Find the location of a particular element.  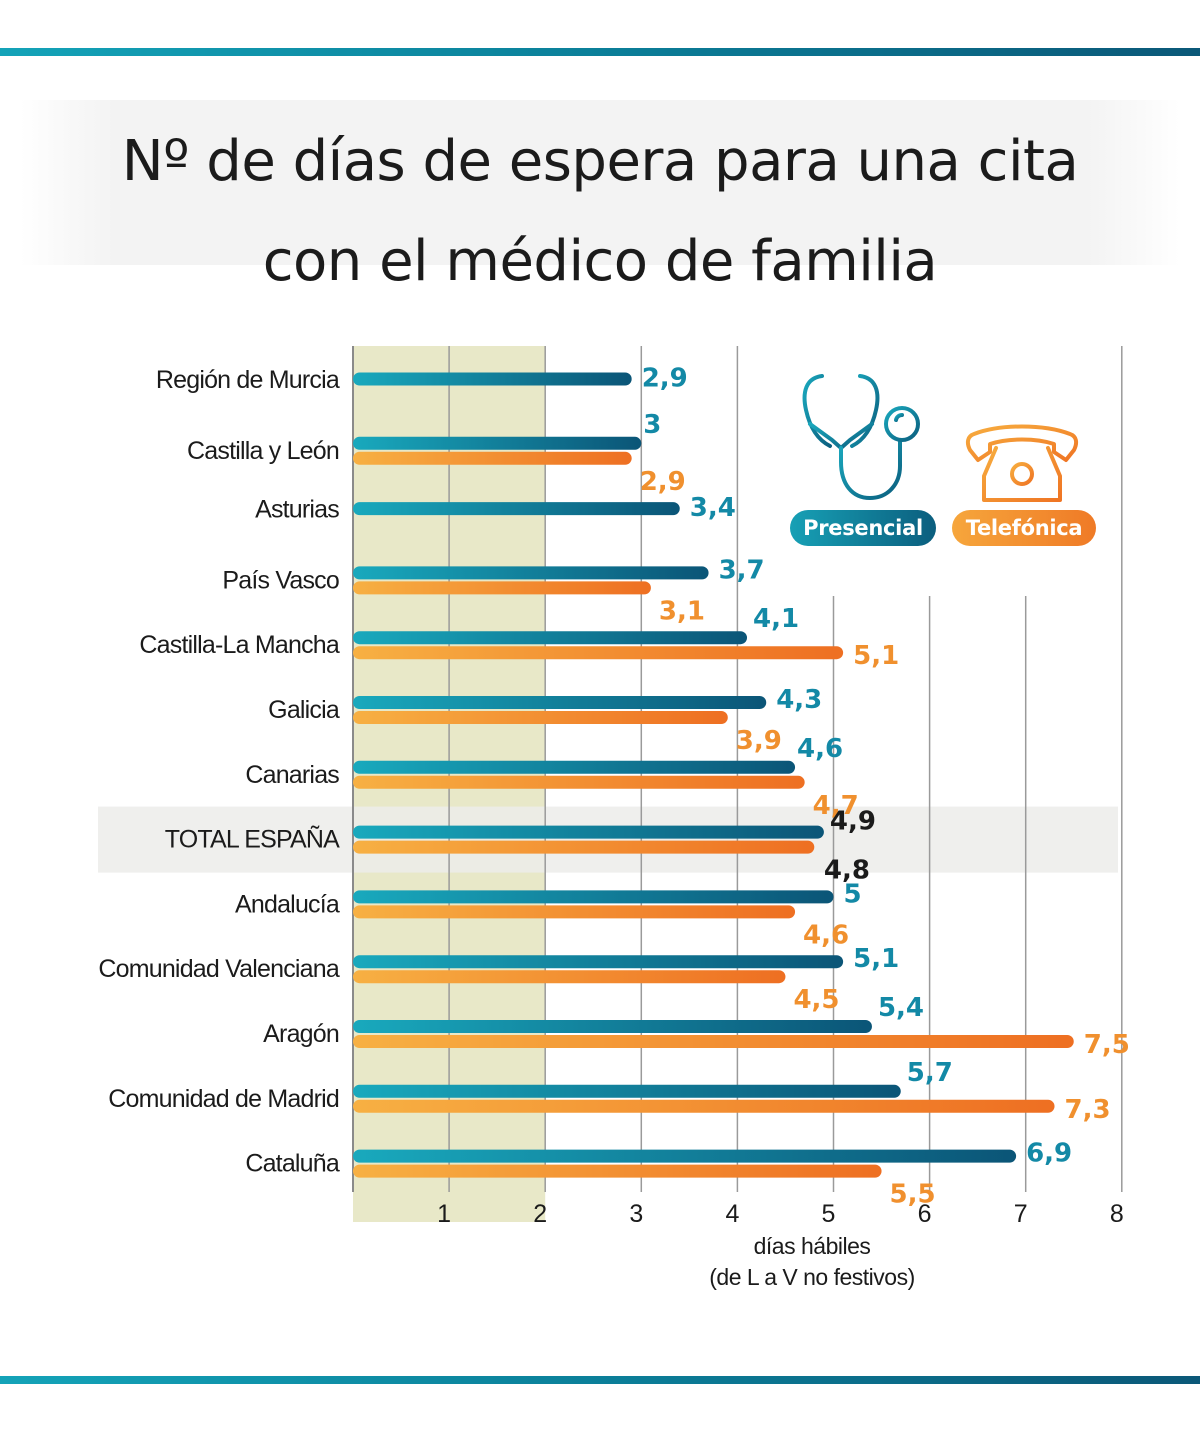

value-label-presencial: 4,3 is located at coordinates (799, 700).